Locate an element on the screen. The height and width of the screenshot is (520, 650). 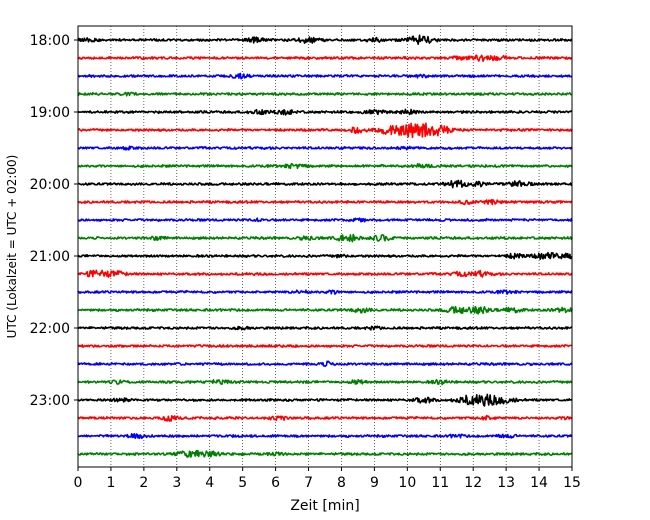
x-tick-label: 14 is located at coordinates (539, 483).